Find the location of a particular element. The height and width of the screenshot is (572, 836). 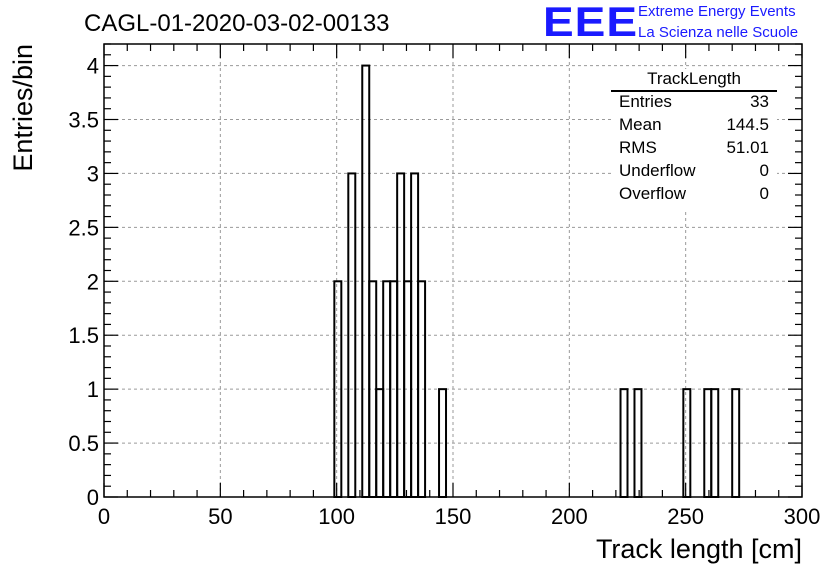

stats-box-title: TrackLength is located at coordinates (694, 78).